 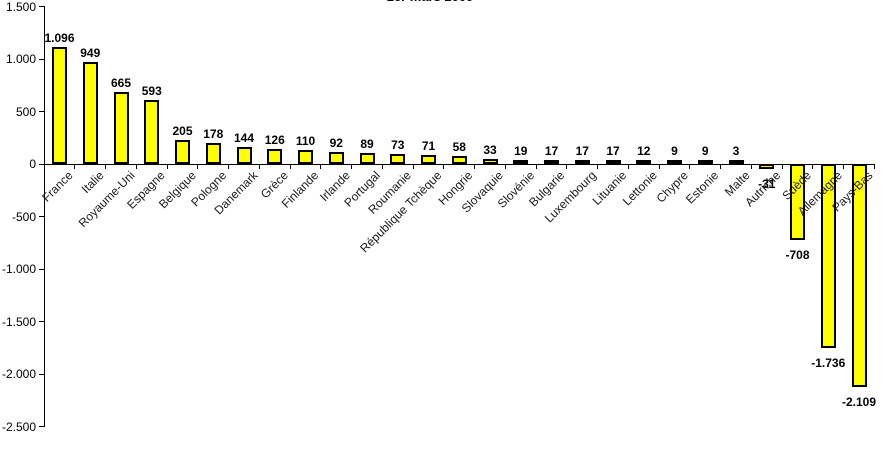 What do you see at coordinates (428, 146) in the screenshot?
I see `bar-value-label: 71` at bounding box center [428, 146].